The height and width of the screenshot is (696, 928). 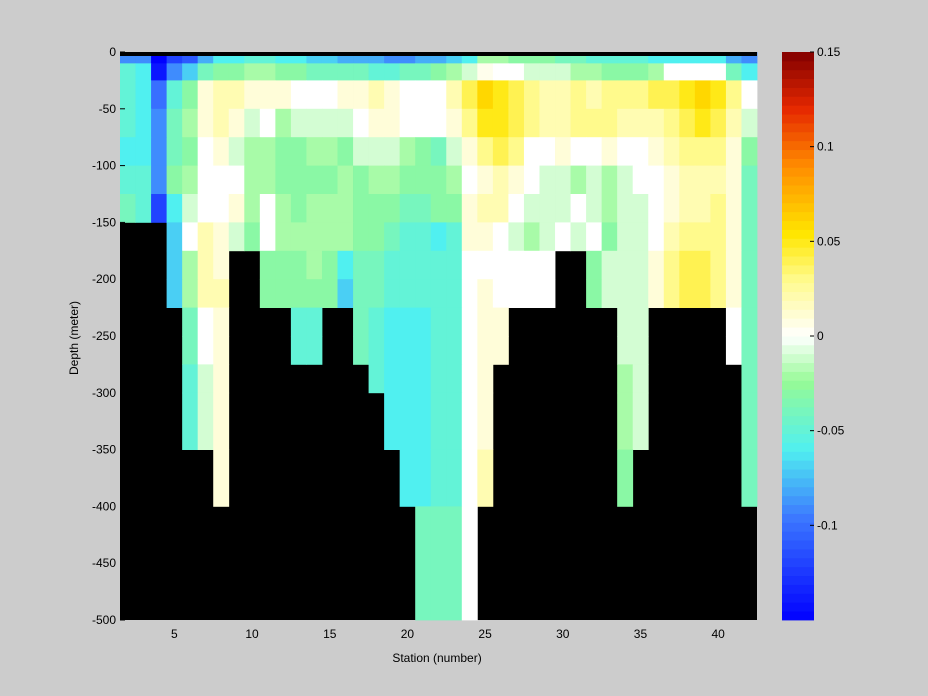 What do you see at coordinates (408, 634) in the screenshot?
I see `x-tick-label: 20` at bounding box center [408, 634].